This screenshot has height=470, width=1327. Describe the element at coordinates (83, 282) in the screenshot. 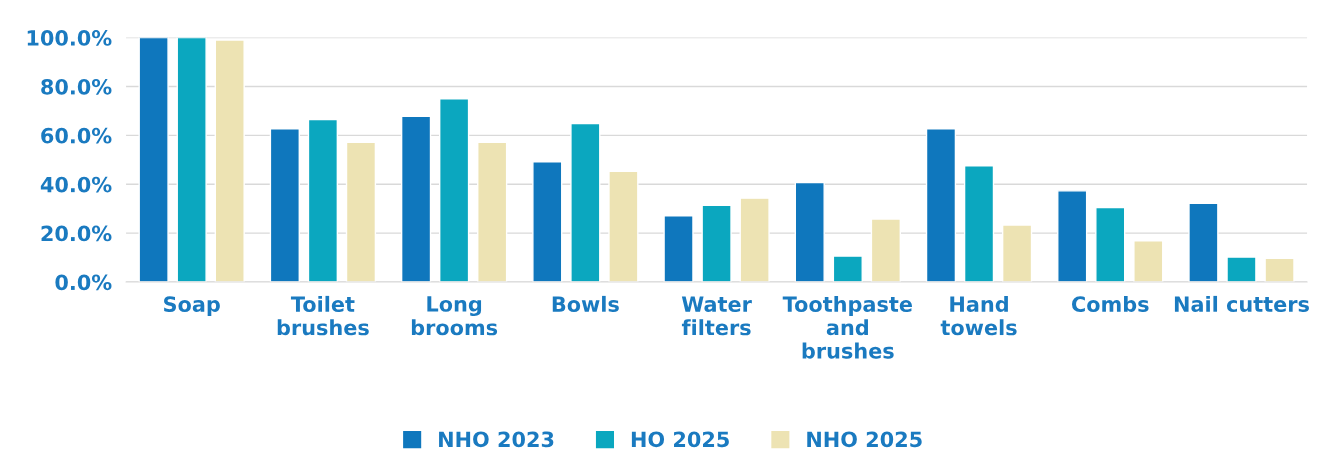

I see `y-tick-label: 0.0%` at that location.